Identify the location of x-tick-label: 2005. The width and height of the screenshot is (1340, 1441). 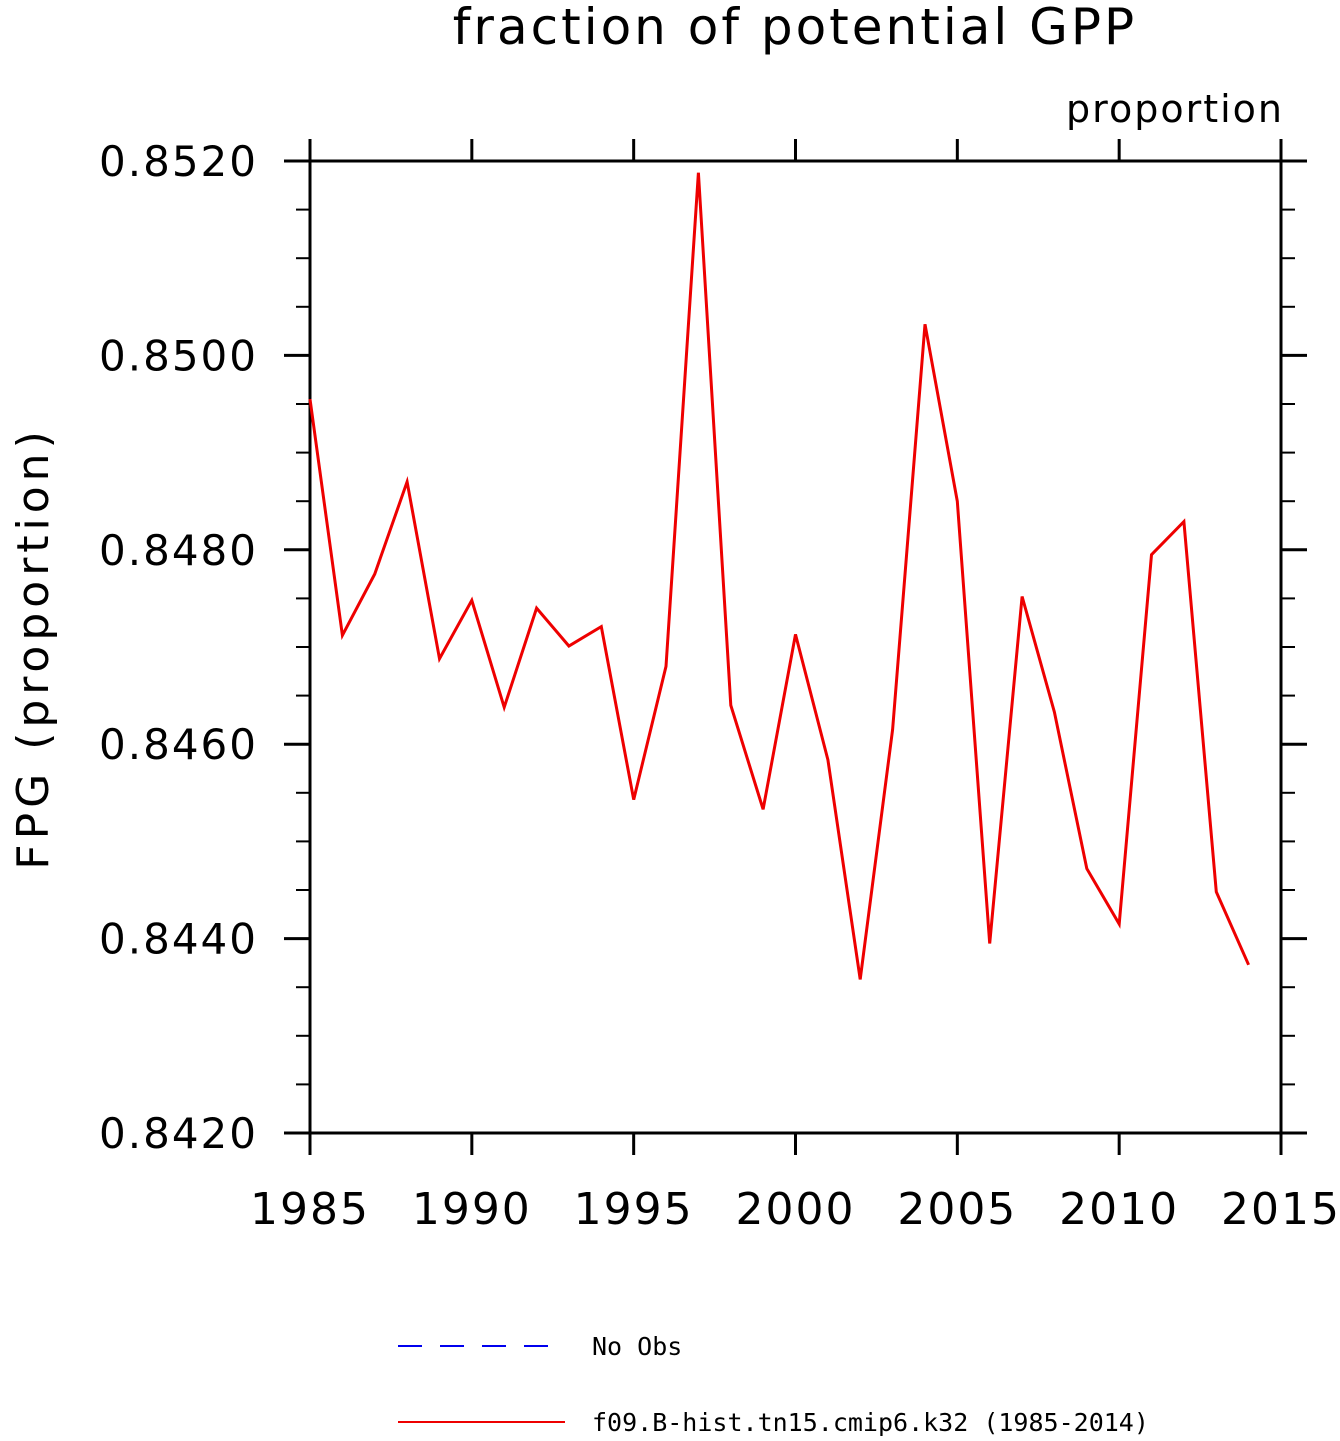
(957, 1209).